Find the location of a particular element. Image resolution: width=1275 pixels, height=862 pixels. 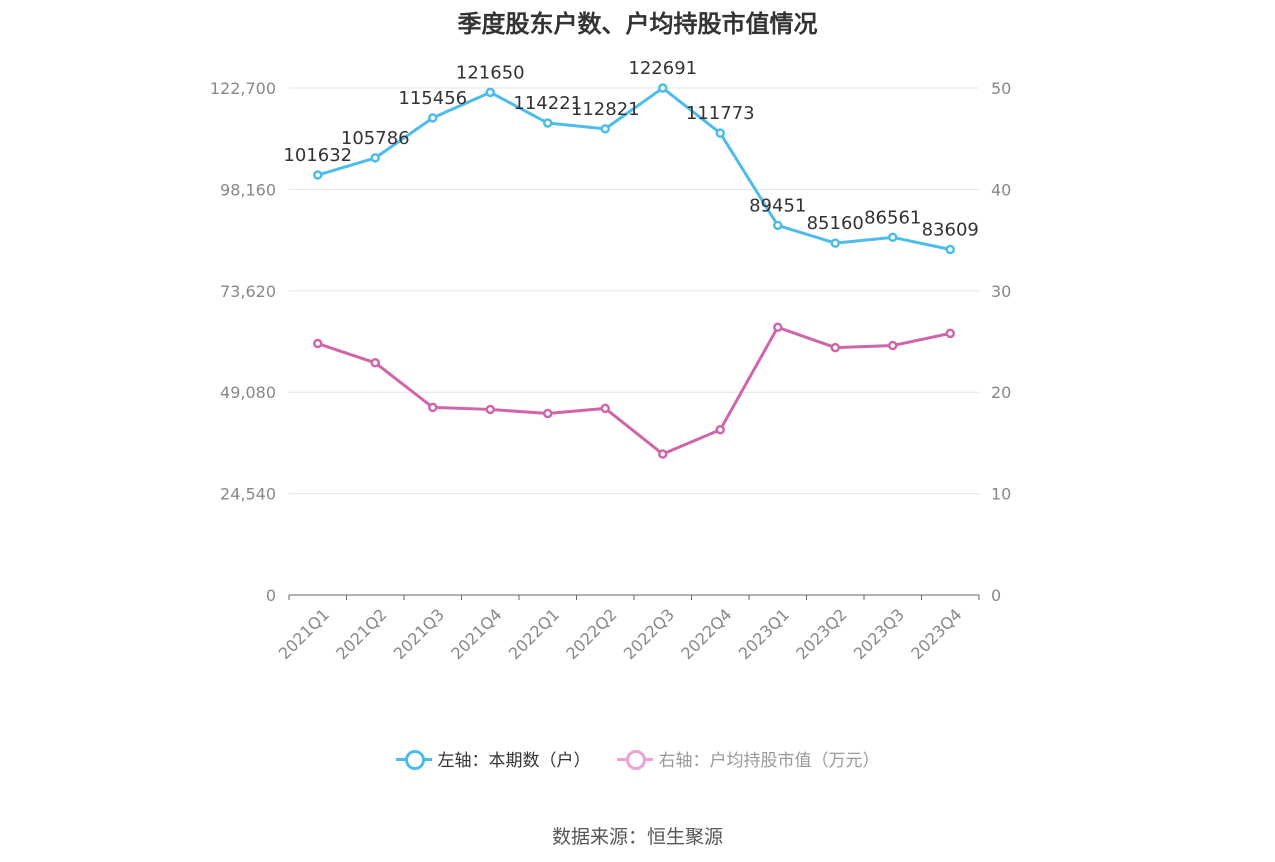

data-label: 122691 is located at coordinates (662, 68).